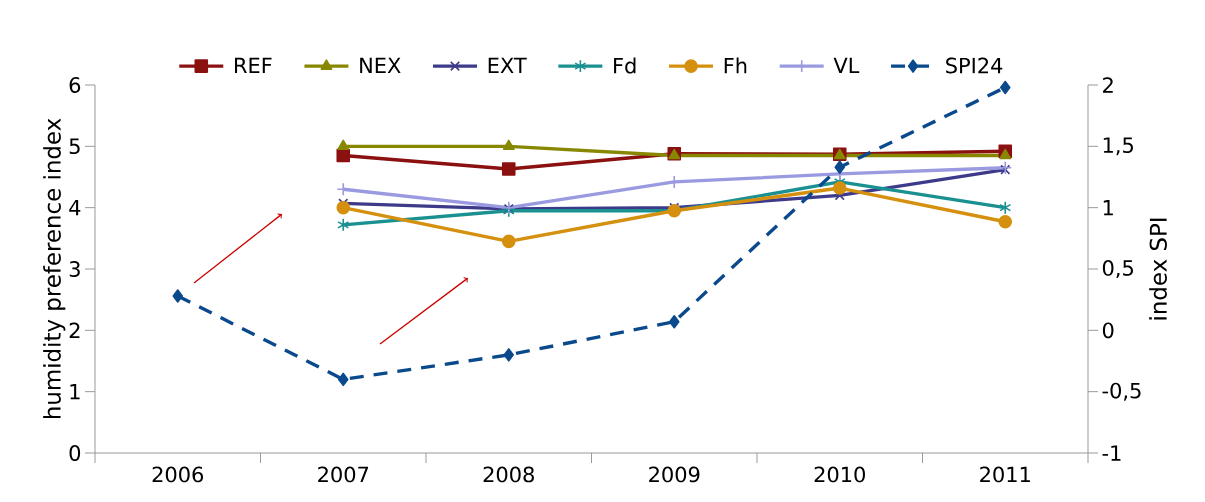 The height and width of the screenshot is (502, 1205). What do you see at coordinates (839, 474) in the screenshot?
I see `x-tick-label: 2010` at bounding box center [839, 474].